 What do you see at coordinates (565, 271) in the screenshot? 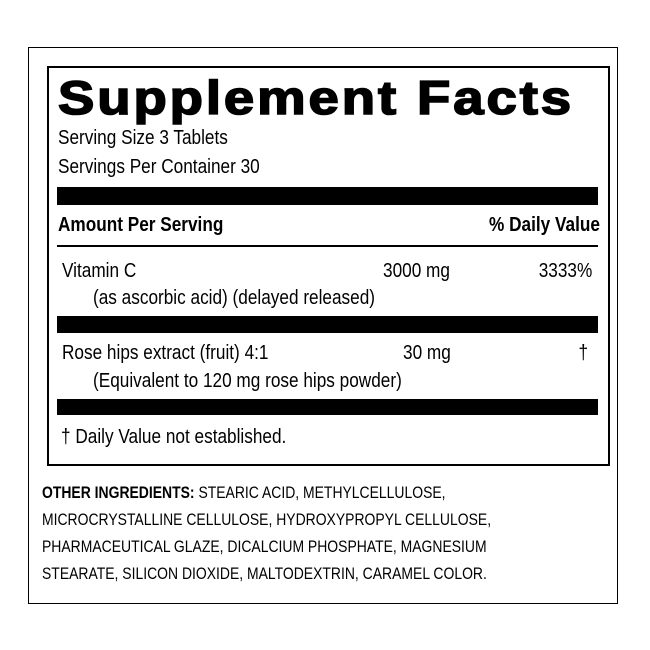
I see `nutrient-daily-value: 3333%` at bounding box center [565, 271].